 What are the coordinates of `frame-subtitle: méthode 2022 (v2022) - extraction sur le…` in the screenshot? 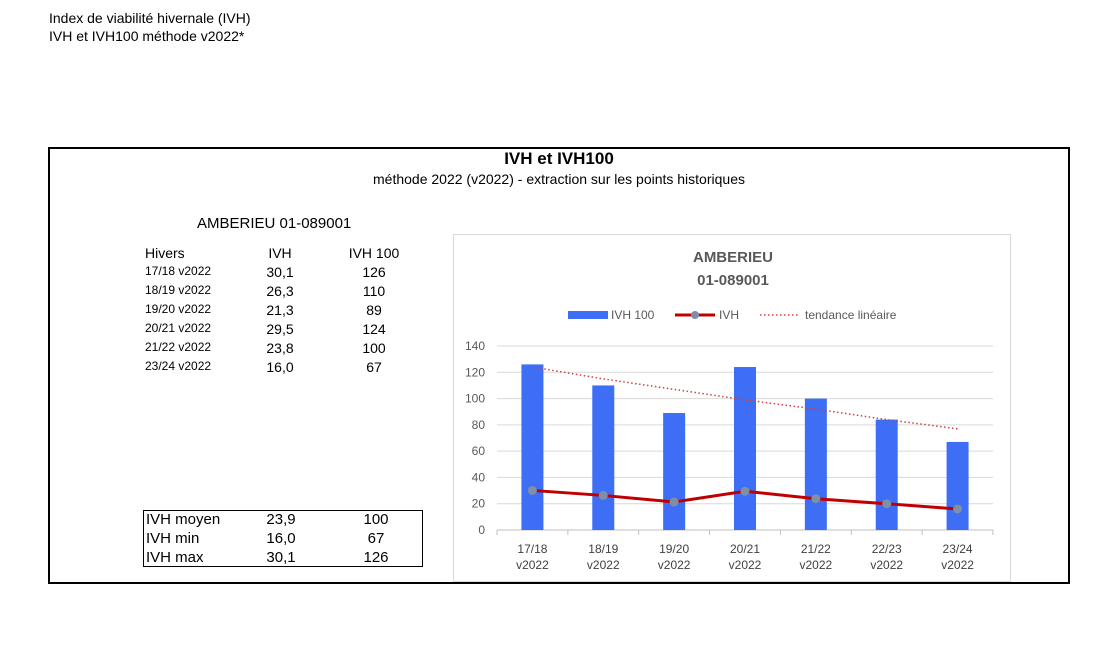 It's located at (559, 179).